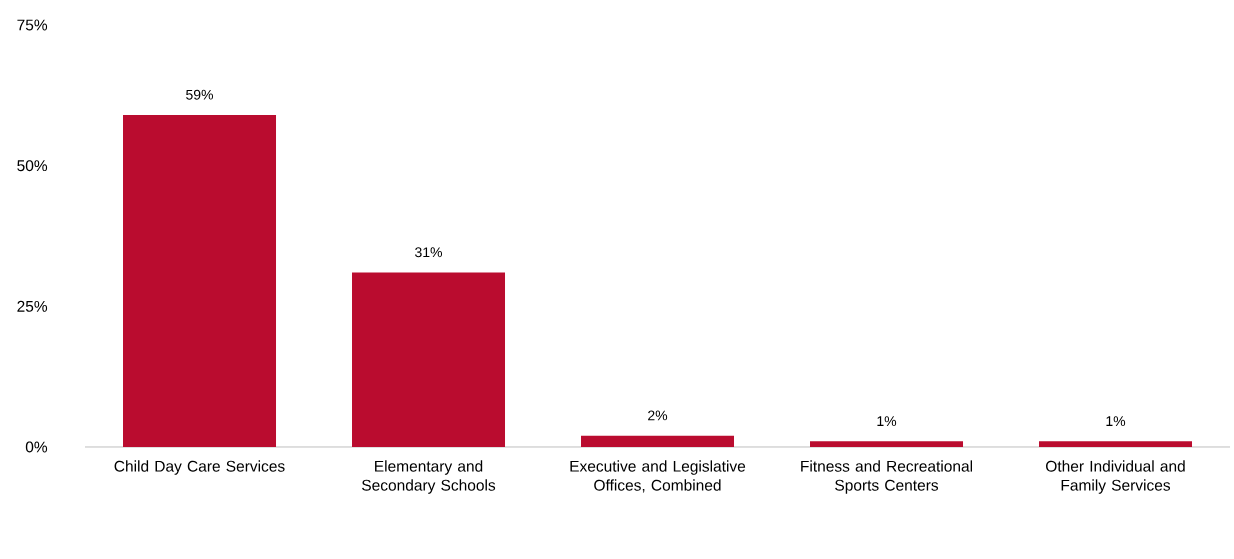 The image size is (1234, 559). I want to click on x-tick-label: Elementary and Secondary Schools, so click(429, 477).